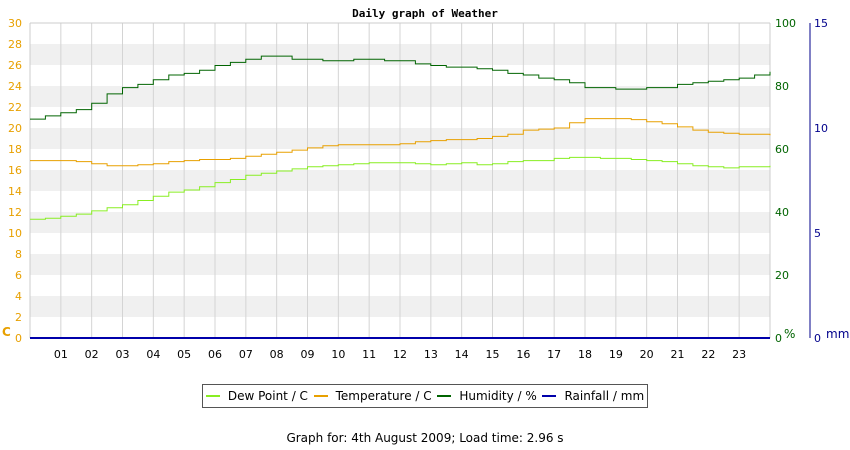 The height and width of the screenshot is (450, 850). What do you see at coordinates (837, 334) in the screenshot?
I see `rainfall-unit-label: mm` at bounding box center [837, 334].